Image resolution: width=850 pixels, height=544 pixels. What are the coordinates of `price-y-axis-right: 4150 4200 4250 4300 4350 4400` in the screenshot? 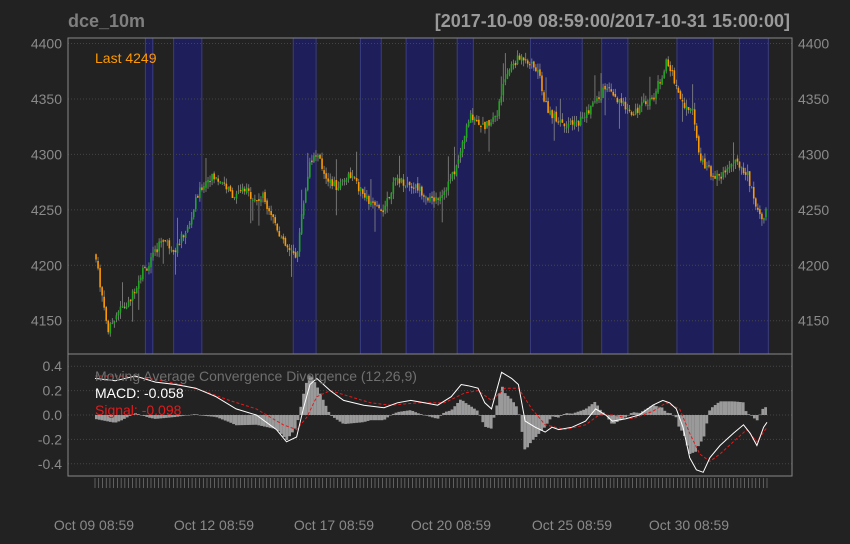 It's located at (813, 182).